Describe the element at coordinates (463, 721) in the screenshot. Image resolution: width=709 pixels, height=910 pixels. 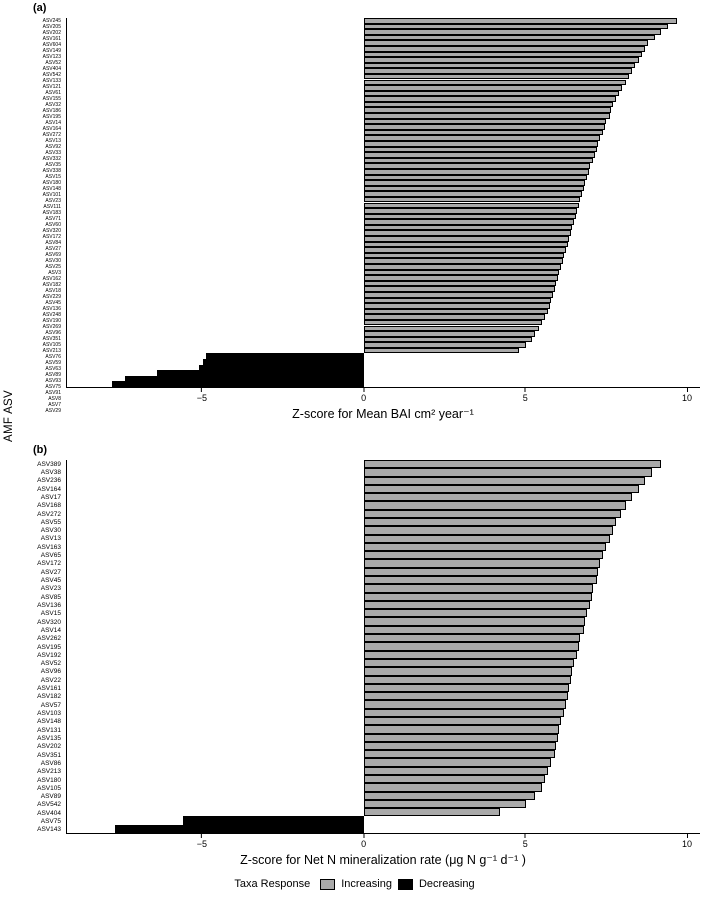
I see `bar-ASV148` at that location.